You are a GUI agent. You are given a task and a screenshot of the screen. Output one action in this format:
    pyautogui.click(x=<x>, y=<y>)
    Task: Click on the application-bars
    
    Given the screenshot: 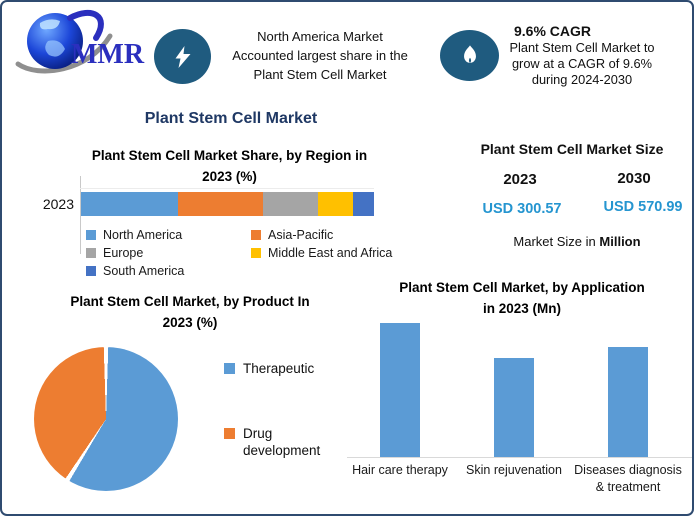 What is the action you would take?
    pyautogui.click(x=514, y=390)
    